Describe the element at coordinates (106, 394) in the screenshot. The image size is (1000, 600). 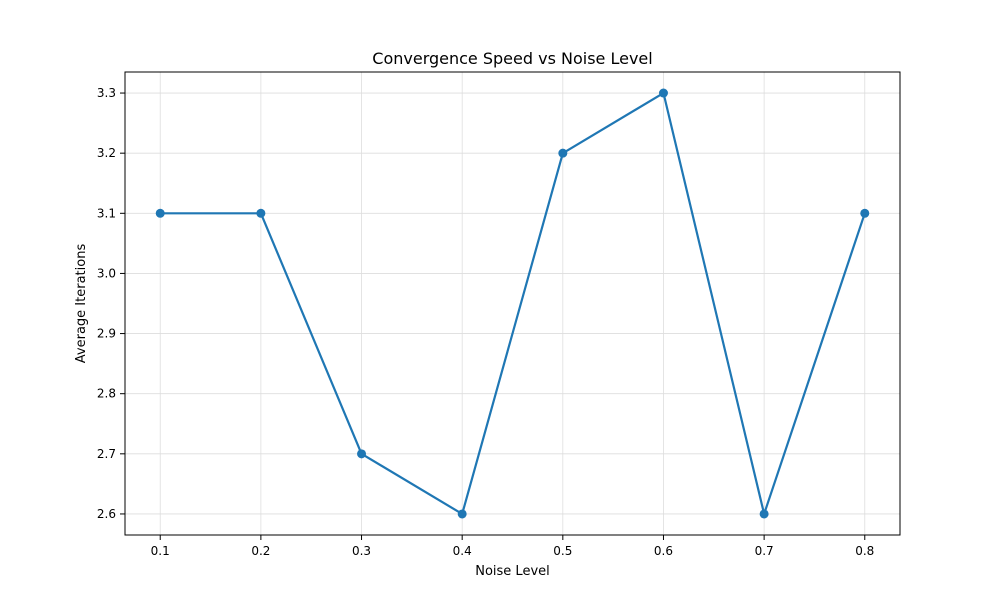
I see `y-tick-label: 2.8` at that location.